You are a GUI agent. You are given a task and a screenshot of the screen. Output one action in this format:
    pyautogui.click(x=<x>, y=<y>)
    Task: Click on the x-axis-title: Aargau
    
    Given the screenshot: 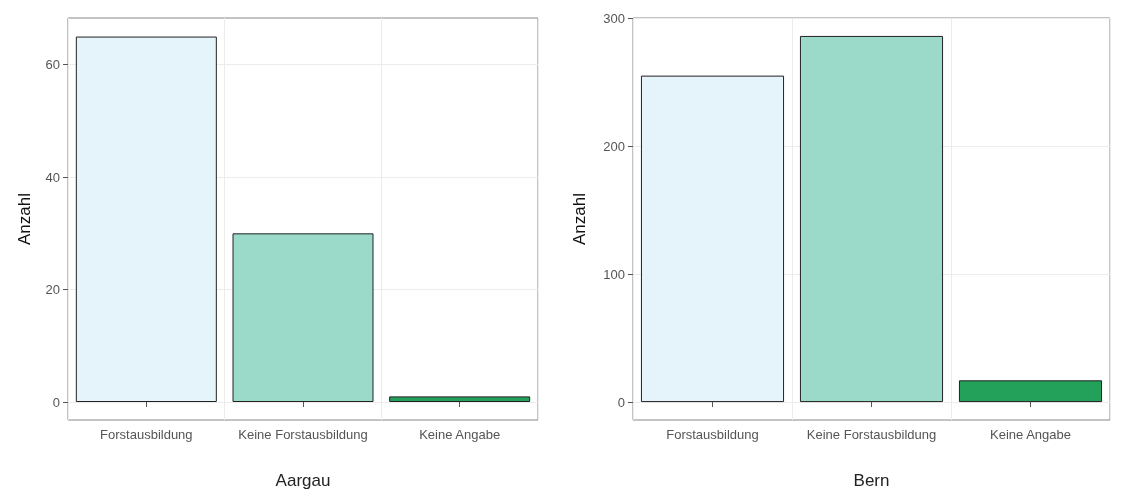 What is the action you would take?
    pyautogui.click(x=303, y=480)
    